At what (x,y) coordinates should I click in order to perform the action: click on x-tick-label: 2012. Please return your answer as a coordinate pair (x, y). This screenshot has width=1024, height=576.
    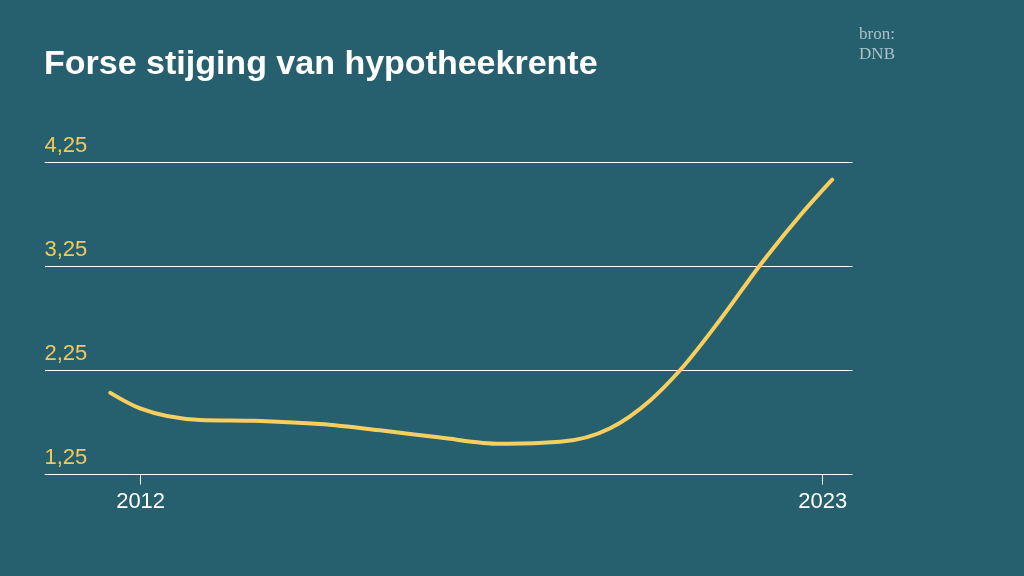
    Looking at the image, I should click on (141, 500).